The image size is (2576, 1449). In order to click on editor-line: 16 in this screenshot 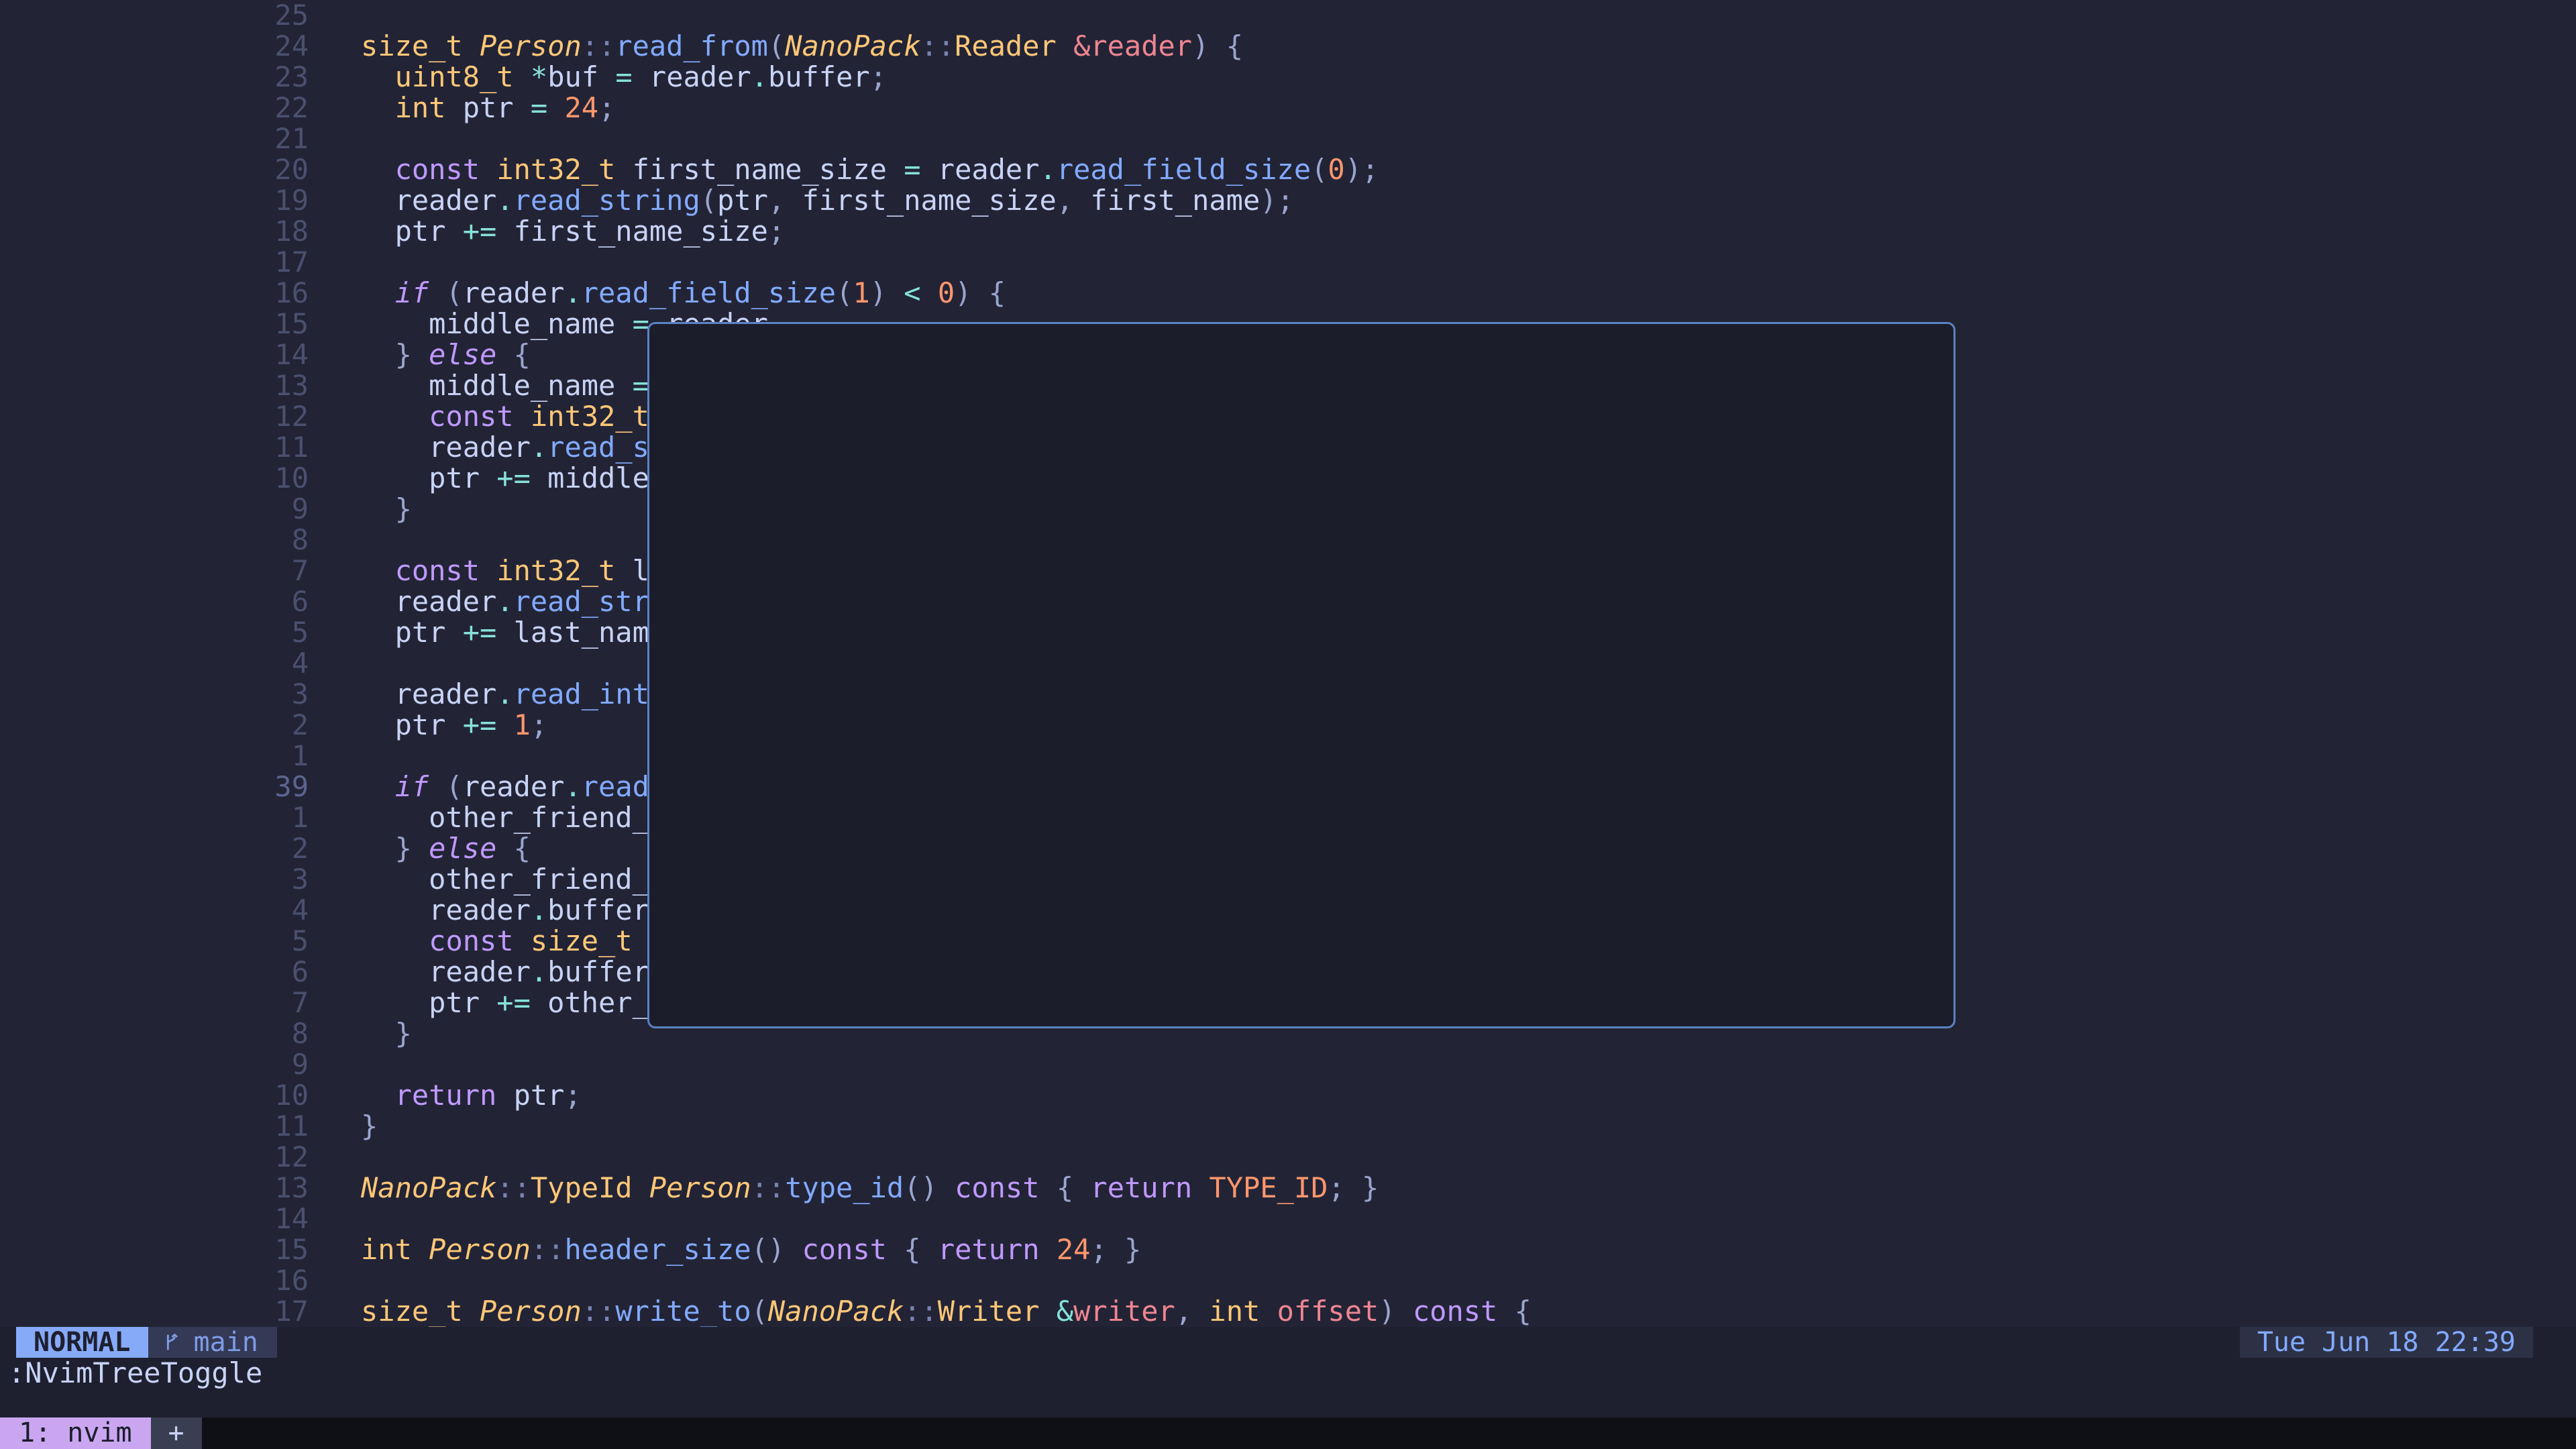, I will do `click(1288, 1280)`.